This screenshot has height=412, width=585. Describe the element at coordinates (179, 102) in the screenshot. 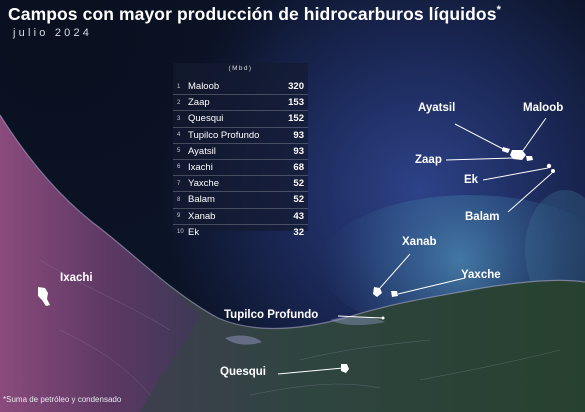

I see `row-rank: 2` at that location.